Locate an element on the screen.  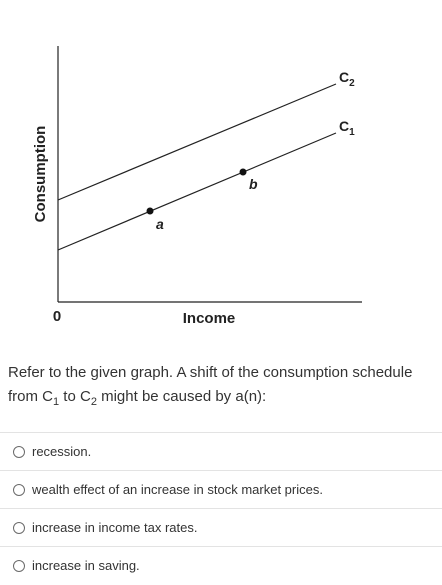
consumption-line-c2 is located at coordinates (197, 142).